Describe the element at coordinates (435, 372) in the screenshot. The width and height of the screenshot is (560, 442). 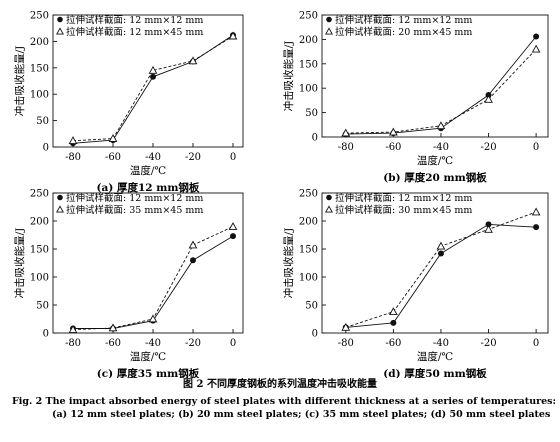
I see `panel-subtitle: (d) 厚度50 mm钢板` at that location.